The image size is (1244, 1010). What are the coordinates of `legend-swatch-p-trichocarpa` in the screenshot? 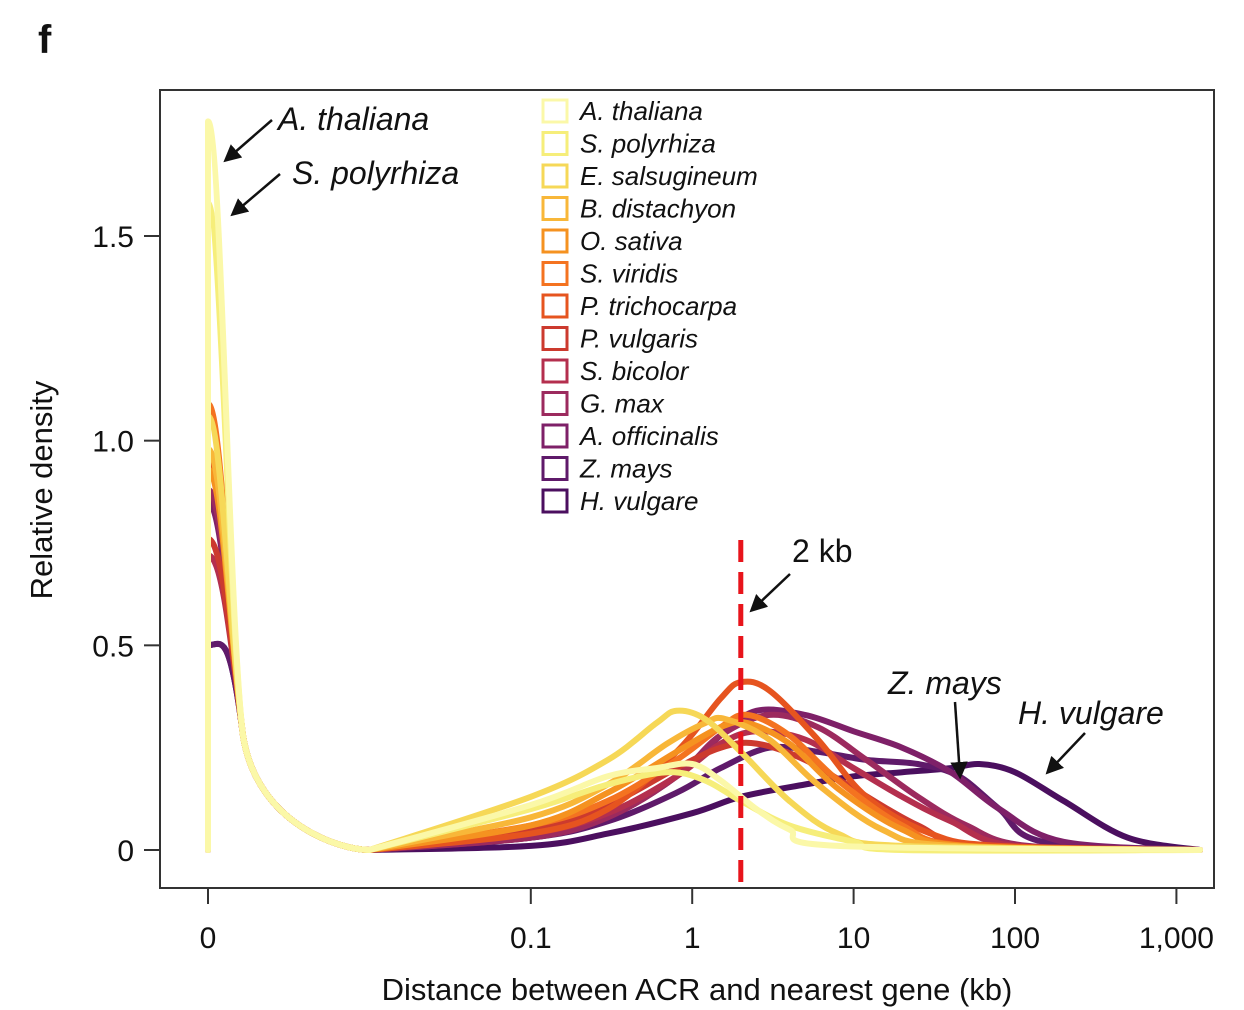 It's located at (555, 306).